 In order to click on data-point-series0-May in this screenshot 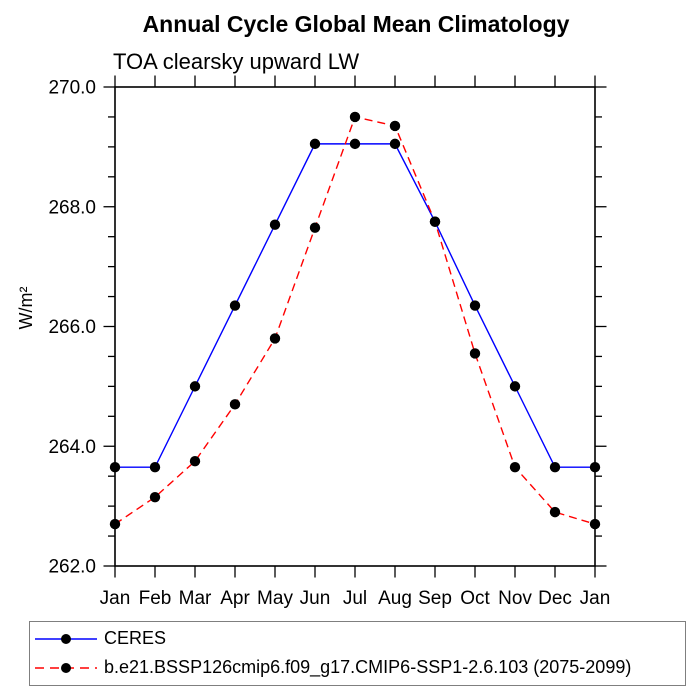, I will do `click(275, 224)`.